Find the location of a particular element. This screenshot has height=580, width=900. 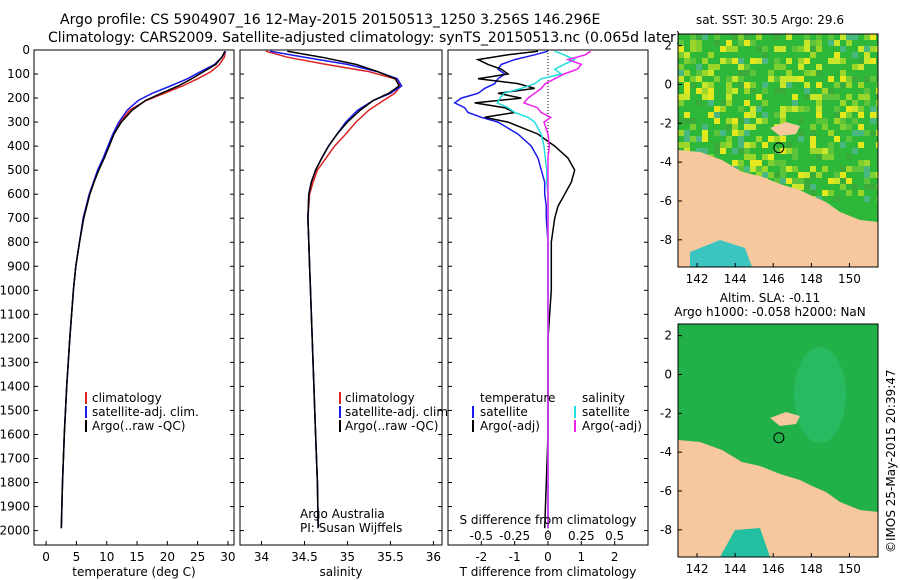

legend-s-satellite: satellite is located at coordinates (606, 412).